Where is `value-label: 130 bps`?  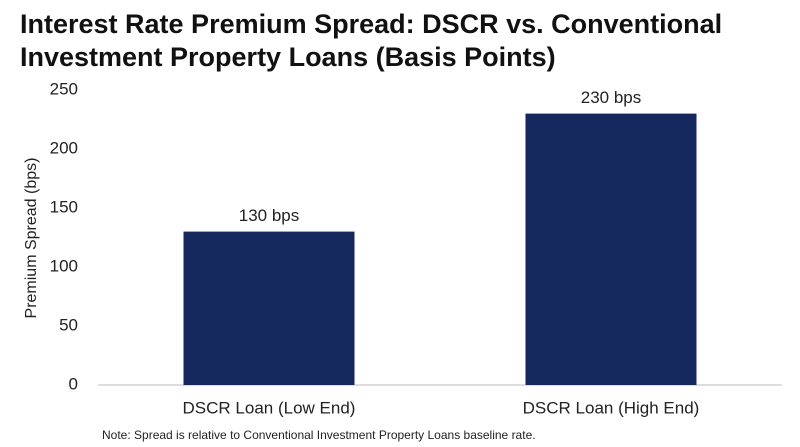
value-label: 130 bps is located at coordinates (269, 215).